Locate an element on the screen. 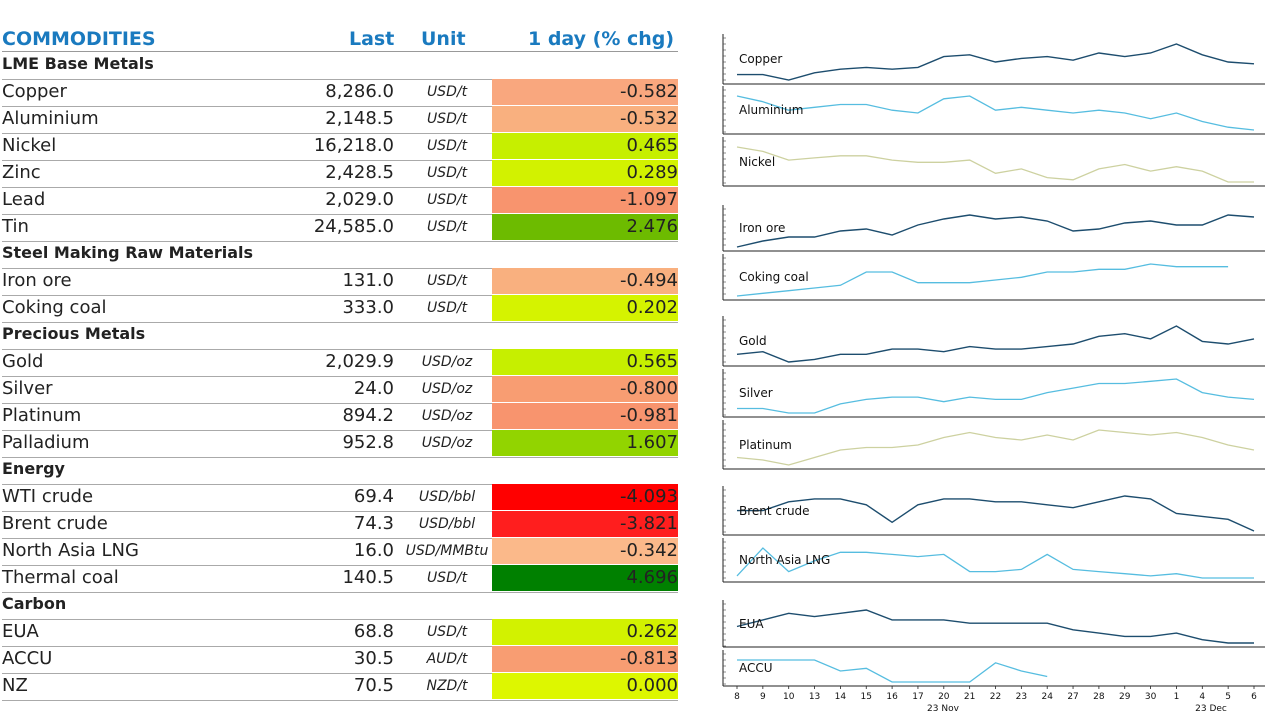 The image size is (1280, 720). table-row: North Asia LNG 16.0 USD/MMBtu -0.342 is located at coordinates (340, 552).